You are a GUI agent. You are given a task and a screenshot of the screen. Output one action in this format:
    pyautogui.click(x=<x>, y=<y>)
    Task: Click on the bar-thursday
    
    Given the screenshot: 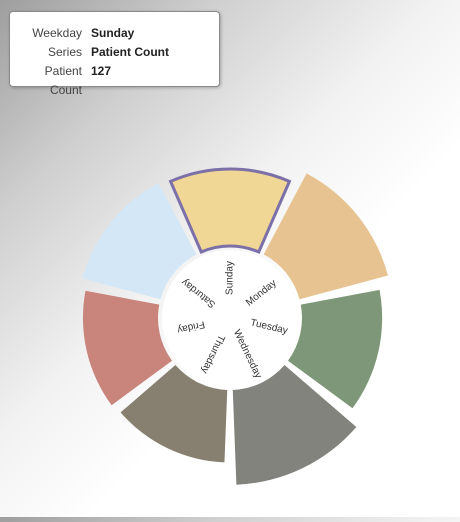 What is the action you would take?
    pyautogui.click(x=174, y=414)
    